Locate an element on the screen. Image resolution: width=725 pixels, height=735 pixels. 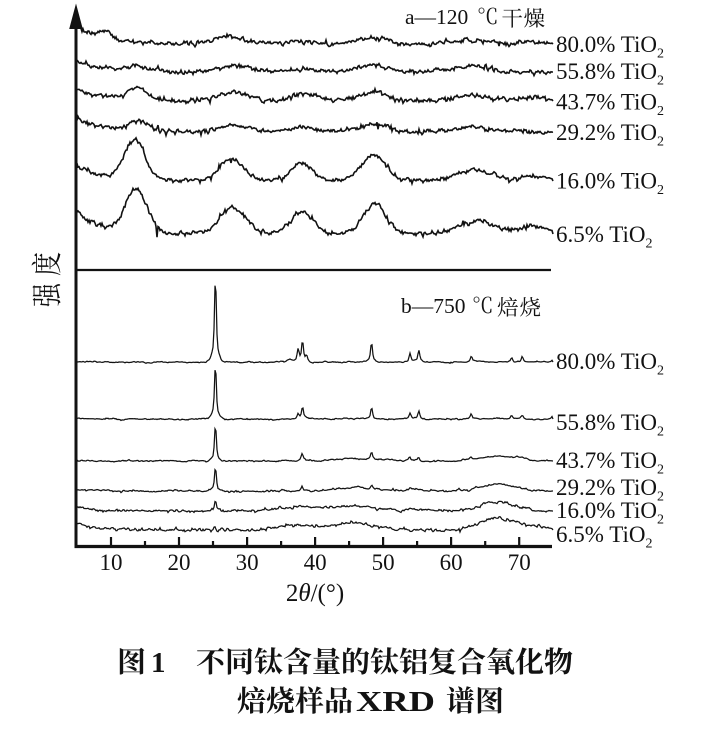
svg-text: a—120 is located at coordinates (436, 17).